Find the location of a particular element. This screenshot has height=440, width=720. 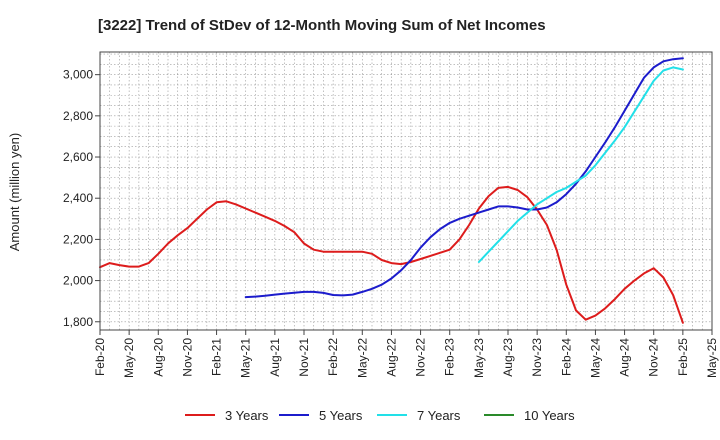

y-tick-label: 2,000 is located at coordinates (78, 281).